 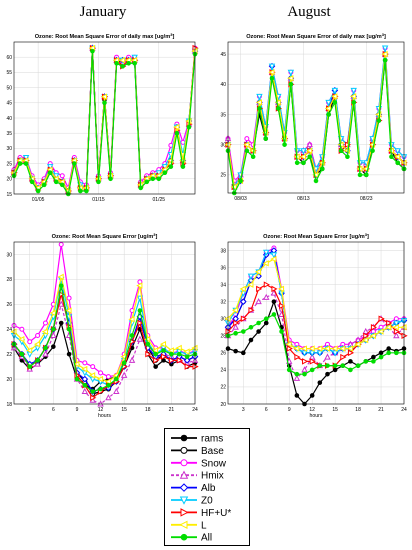 I want to click on plot-frame, so click(x=104, y=118).